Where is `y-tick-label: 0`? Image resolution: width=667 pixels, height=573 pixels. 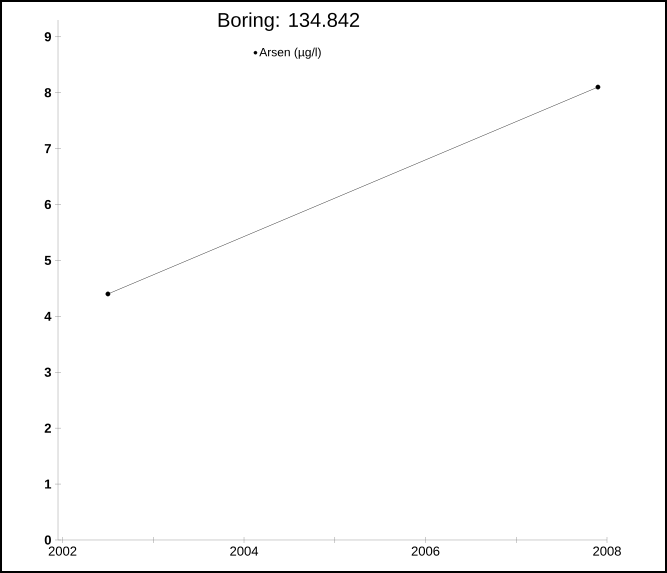
y-tick-label: 0 is located at coordinates (47, 540).